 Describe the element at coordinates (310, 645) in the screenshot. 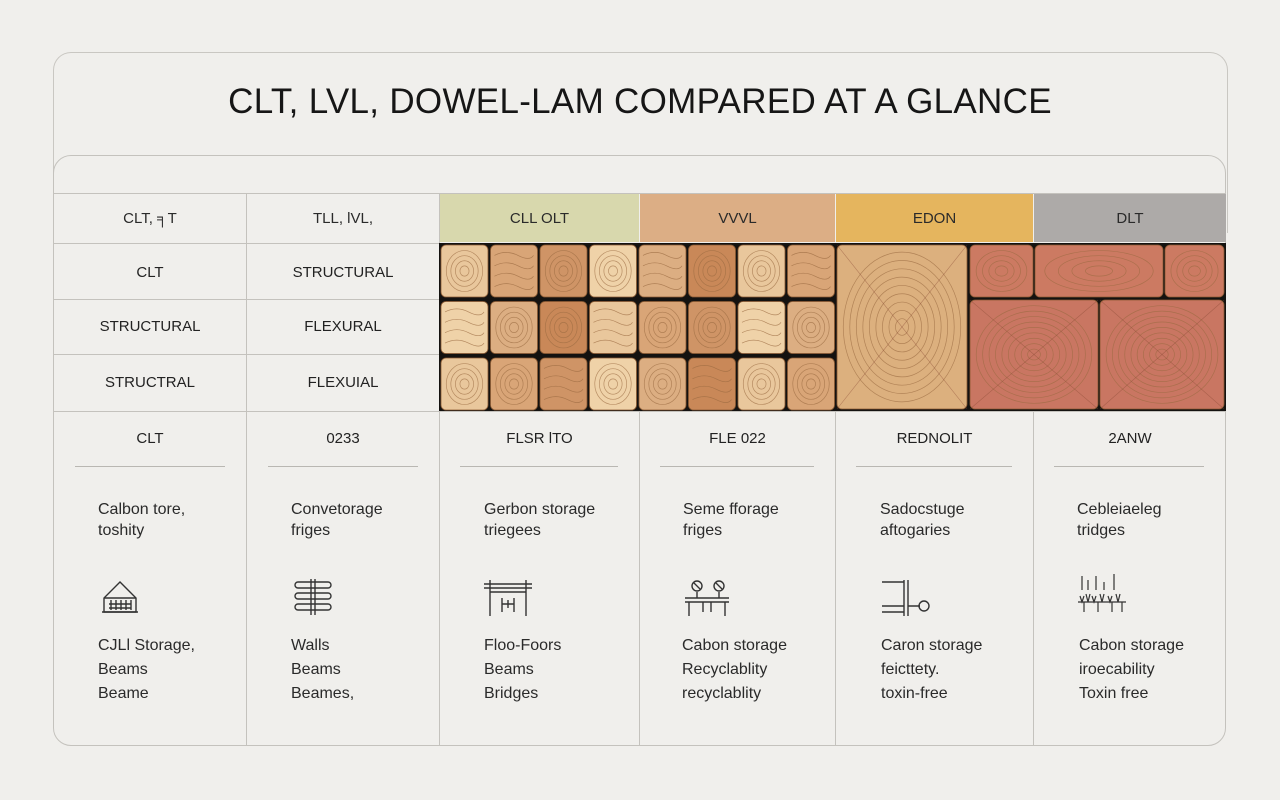

I see `use-item: Walls` at that location.